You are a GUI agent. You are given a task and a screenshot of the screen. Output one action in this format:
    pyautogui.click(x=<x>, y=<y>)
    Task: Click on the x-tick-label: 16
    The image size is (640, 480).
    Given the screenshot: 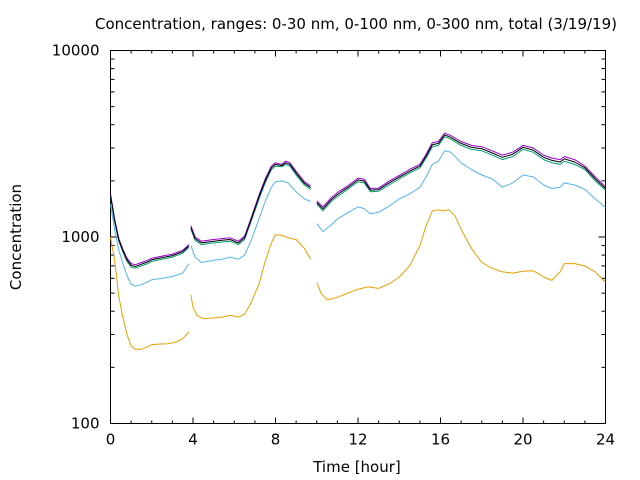 What is the action you would take?
    pyautogui.click(x=440, y=440)
    